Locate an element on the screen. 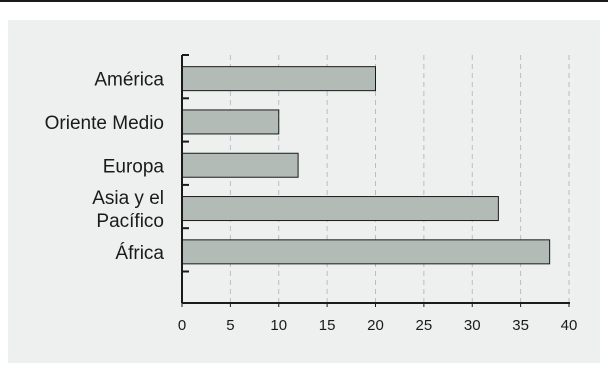 Image resolution: width=608 pixels, height=371 pixels. x-tick-label-30: 30 is located at coordinates (472, 325).